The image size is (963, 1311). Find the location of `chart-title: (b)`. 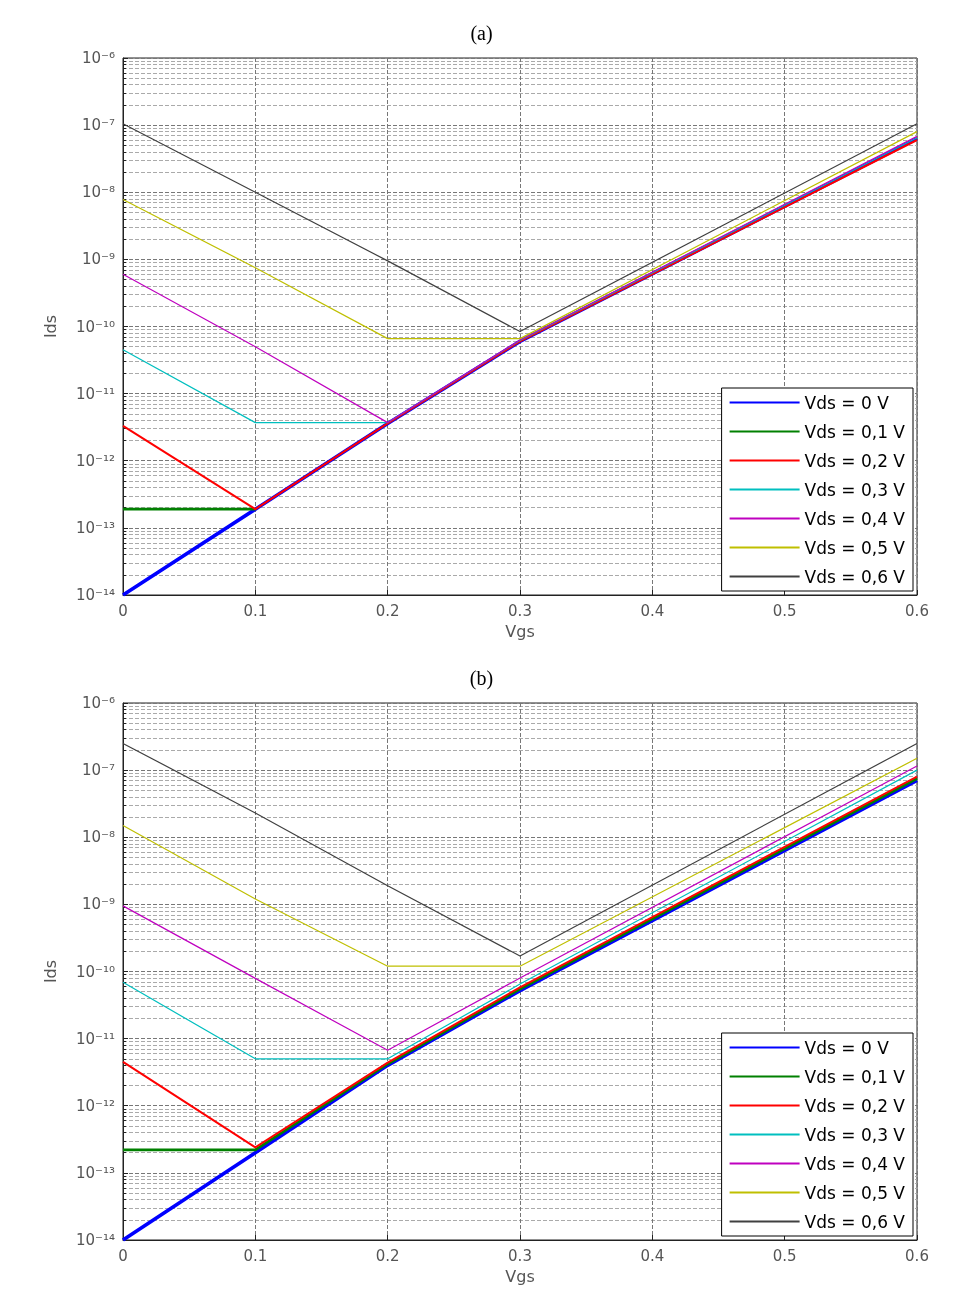

chart-title: (b) is located at coordinates (481, 678).